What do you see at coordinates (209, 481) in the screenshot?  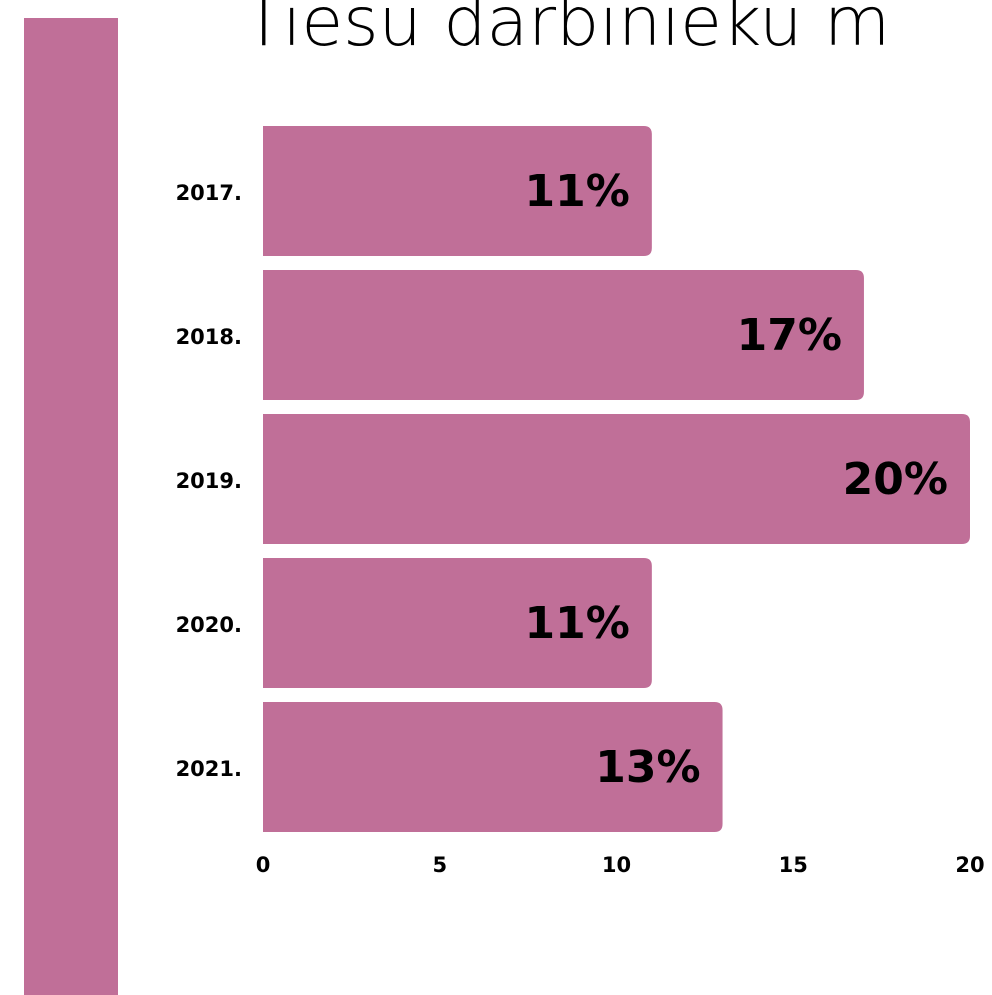 I see `y-tick-label: 2019.` at bounding box center [209, 481].